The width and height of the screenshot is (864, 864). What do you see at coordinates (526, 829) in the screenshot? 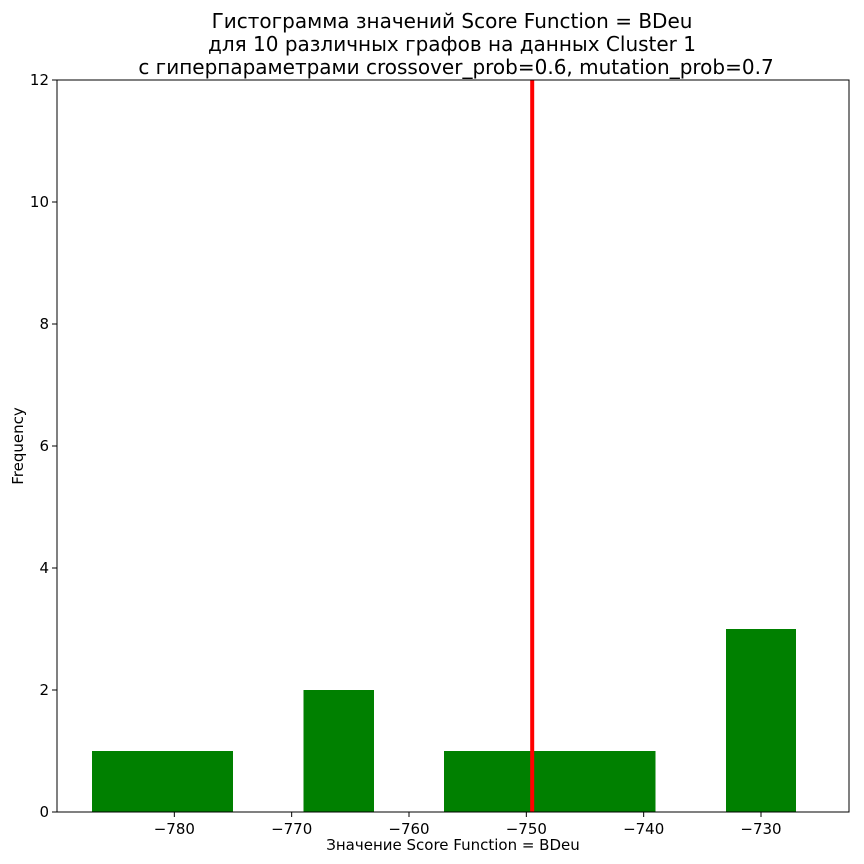
I see `x-tick-label: −750` at bounding box center [526, 829].